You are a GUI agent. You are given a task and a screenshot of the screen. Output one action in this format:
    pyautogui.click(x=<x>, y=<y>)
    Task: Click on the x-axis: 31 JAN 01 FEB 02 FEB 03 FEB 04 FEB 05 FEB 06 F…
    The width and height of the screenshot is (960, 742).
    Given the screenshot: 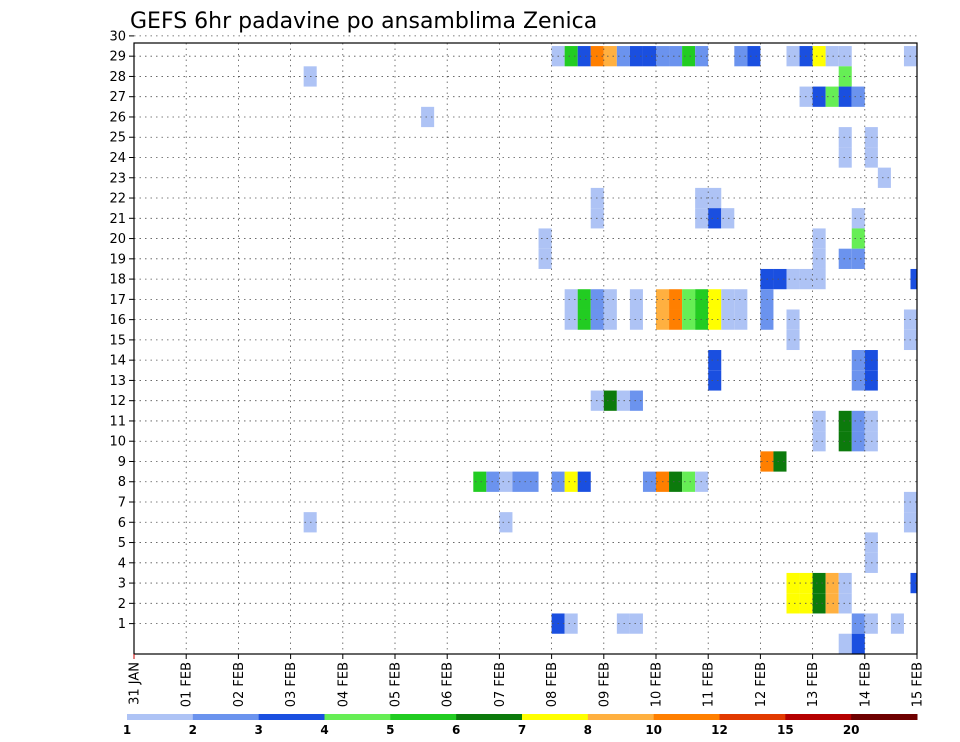 What is the action you would take?
    pyautogui.click(x=527, y=680)
    